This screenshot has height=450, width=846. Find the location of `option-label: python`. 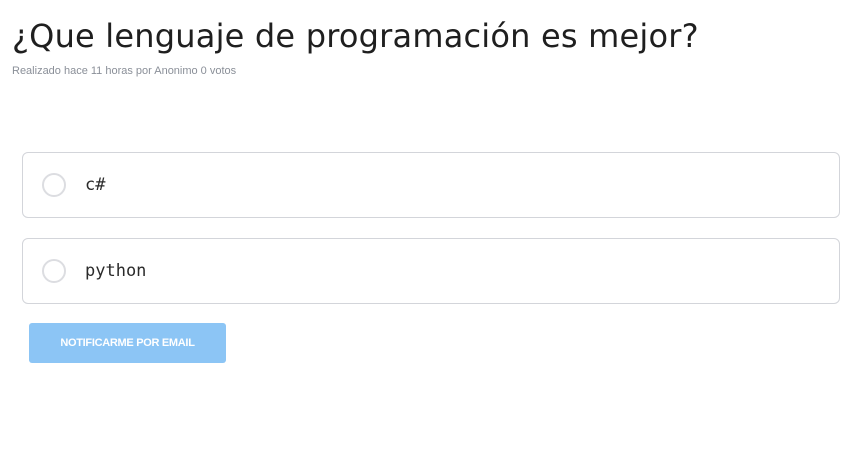

option-label: python is located at coordinates (116, 271).